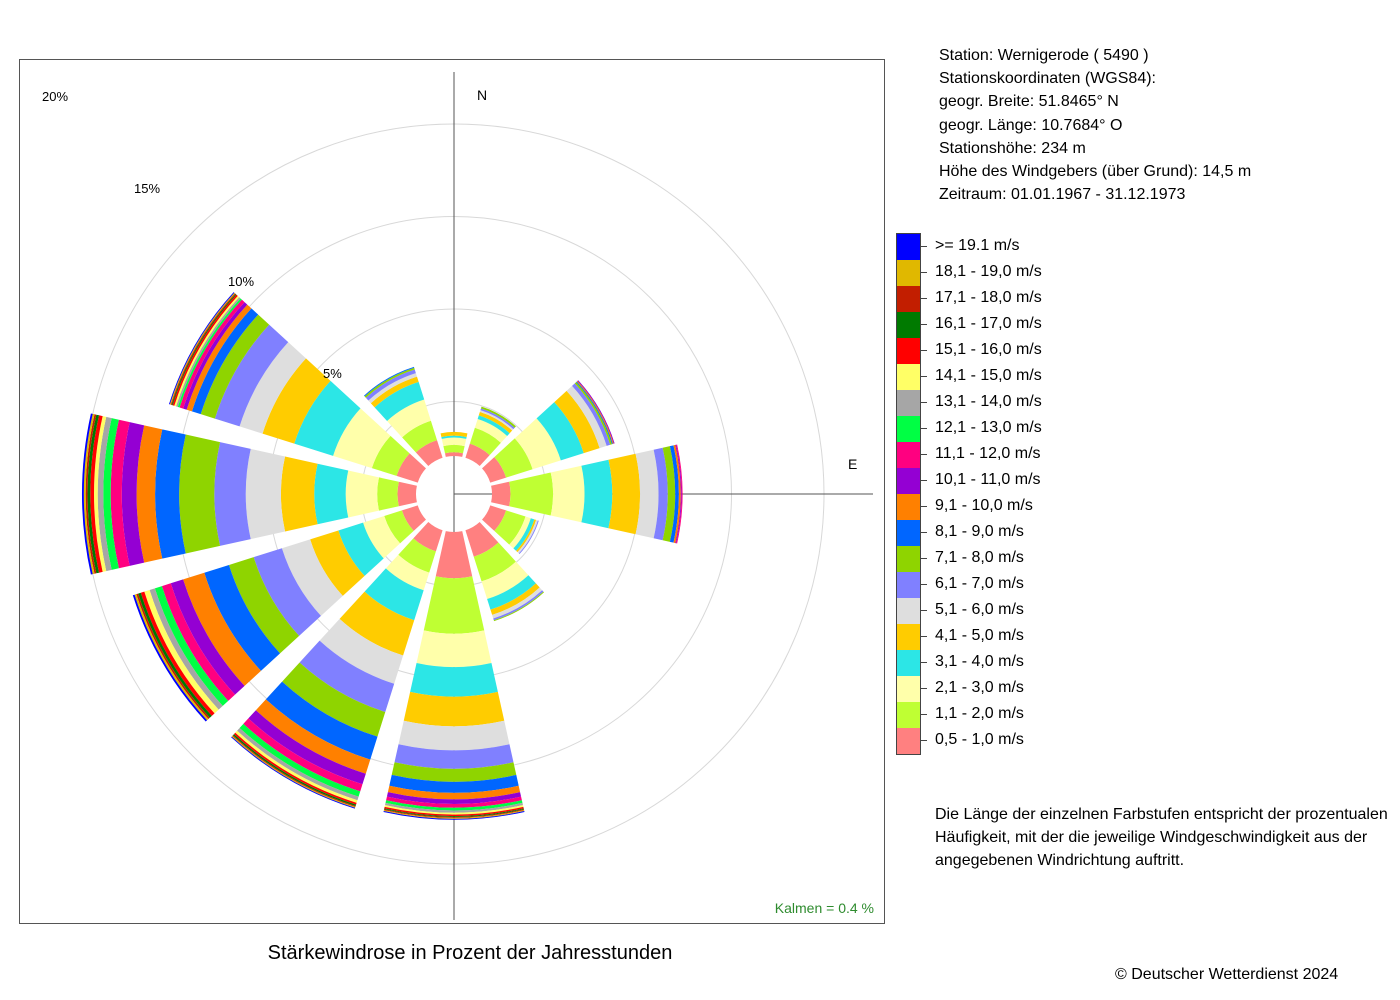  Describe the element at coordinates (988, 349) in the screenshot. I see `legend-label: 15,1 - 16,0 m/s` at that location.